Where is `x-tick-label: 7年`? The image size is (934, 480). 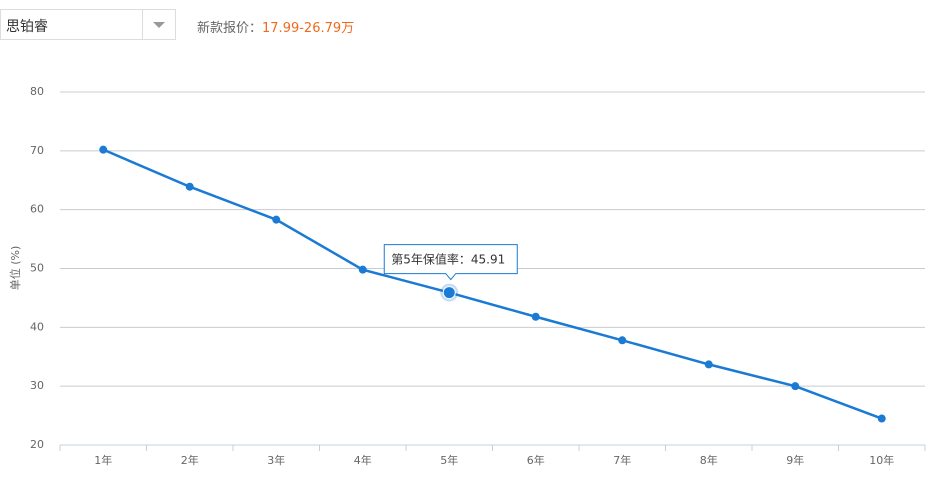 x-tick-label: 7年 is located at coordinates (622, 460).